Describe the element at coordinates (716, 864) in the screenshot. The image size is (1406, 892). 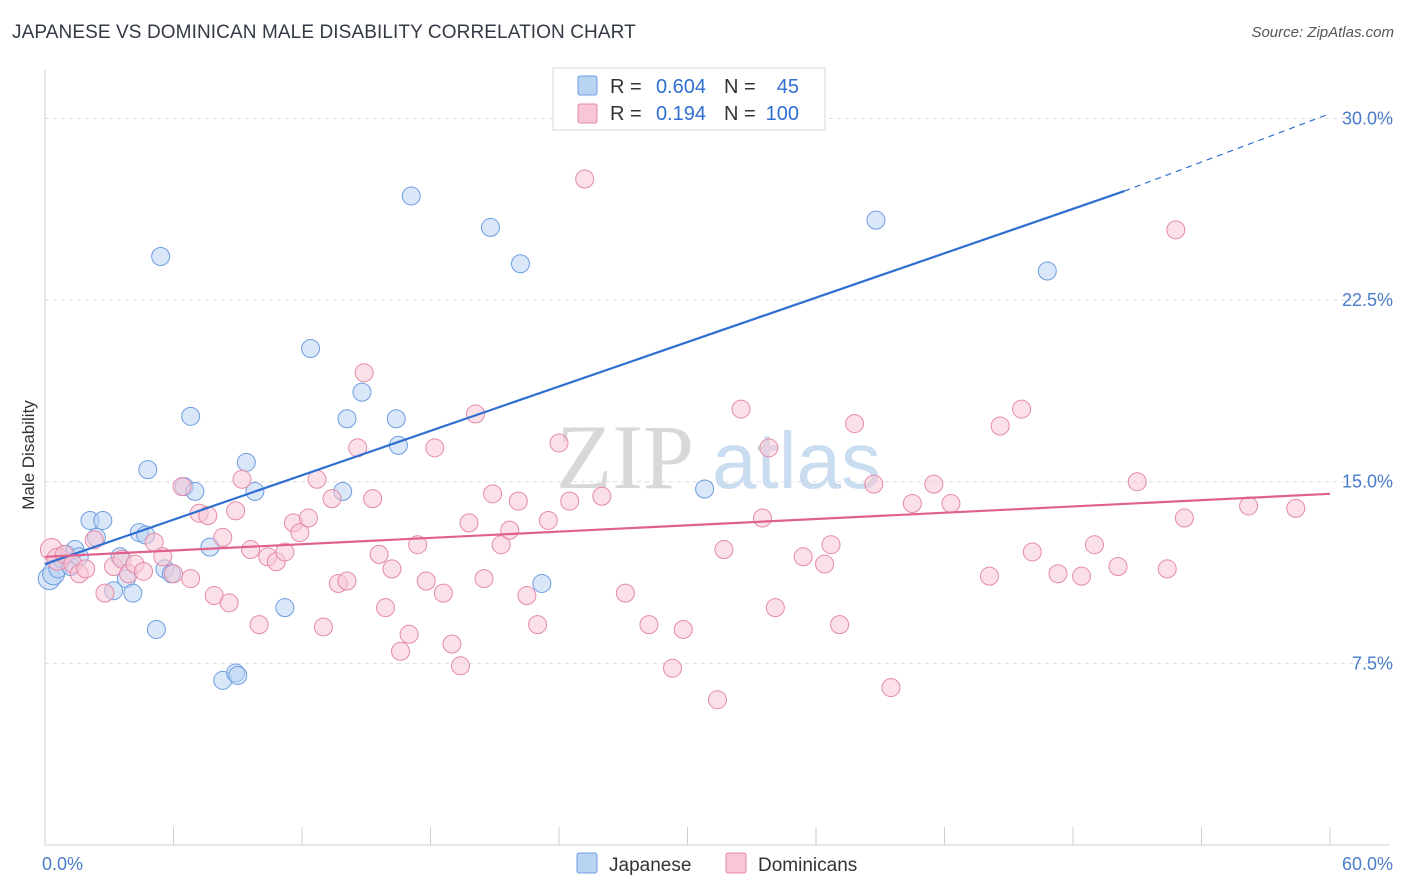
I see `bottom-legend: Japanese Dominicans` at that location.